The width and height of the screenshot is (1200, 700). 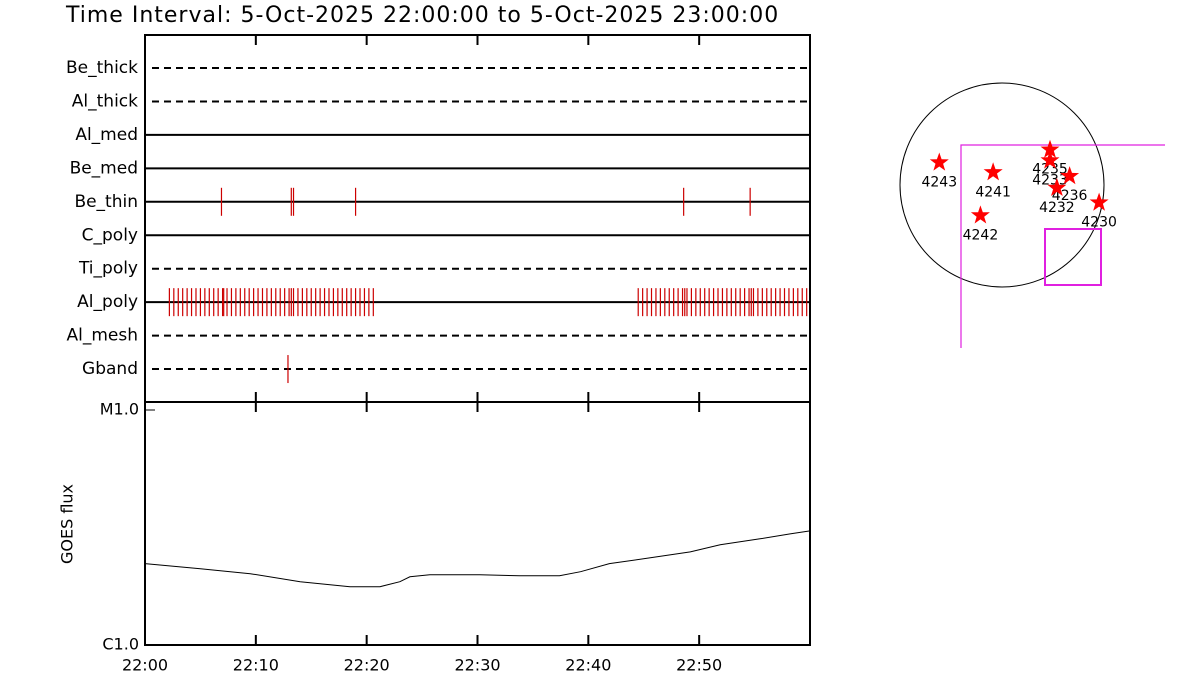 What do you see at coordinates (104, 168) in the screenshot?
I see `row-label: Be_med` at bounding box center [104, 168].